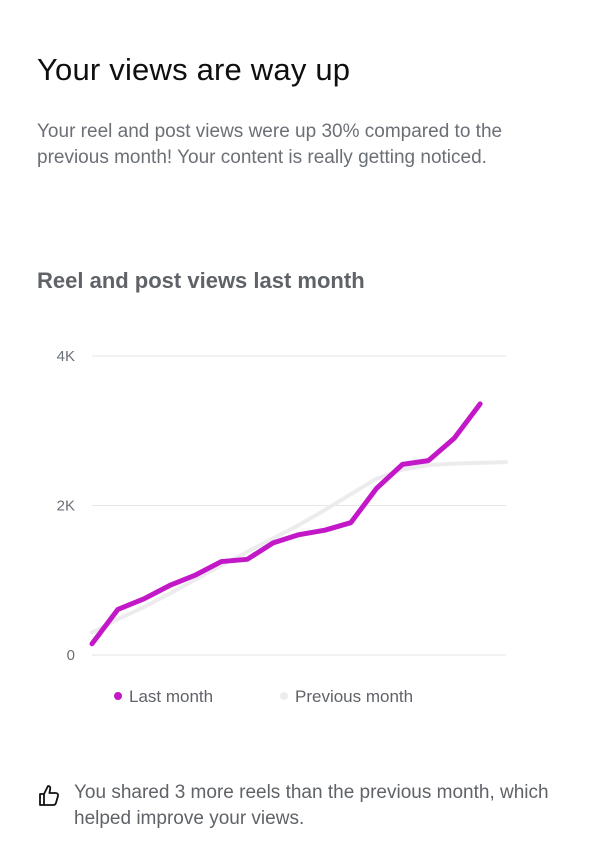 The width and height of the screenshot is (591, 857). Describe the element at coordinates (299, 547) in the screenshot. I see `series-line-previous-month` at that location.